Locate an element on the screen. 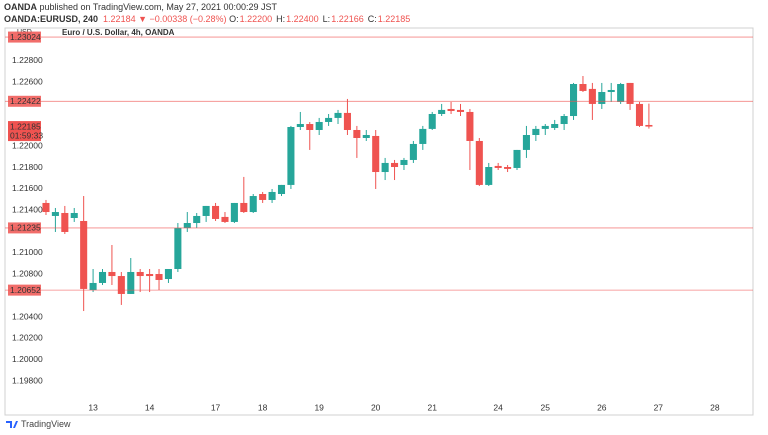 The width and height of the screenshot is (768, 435). ohlc-label: C: is located at coordinates (372, 19).